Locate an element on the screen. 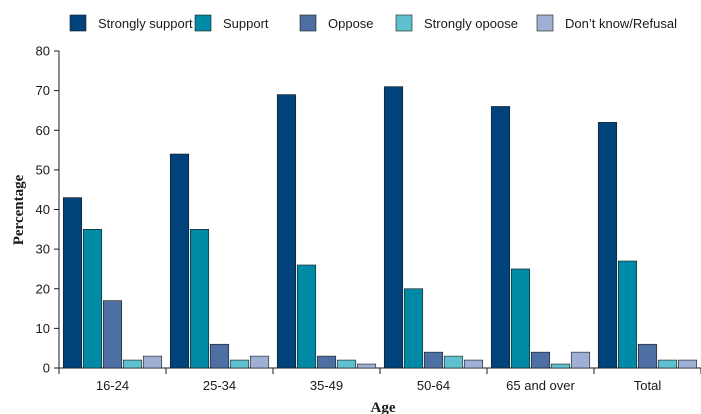 The height and width of the screenshot is (414, 701). bar-support-total is located at coordinates (627, 314).